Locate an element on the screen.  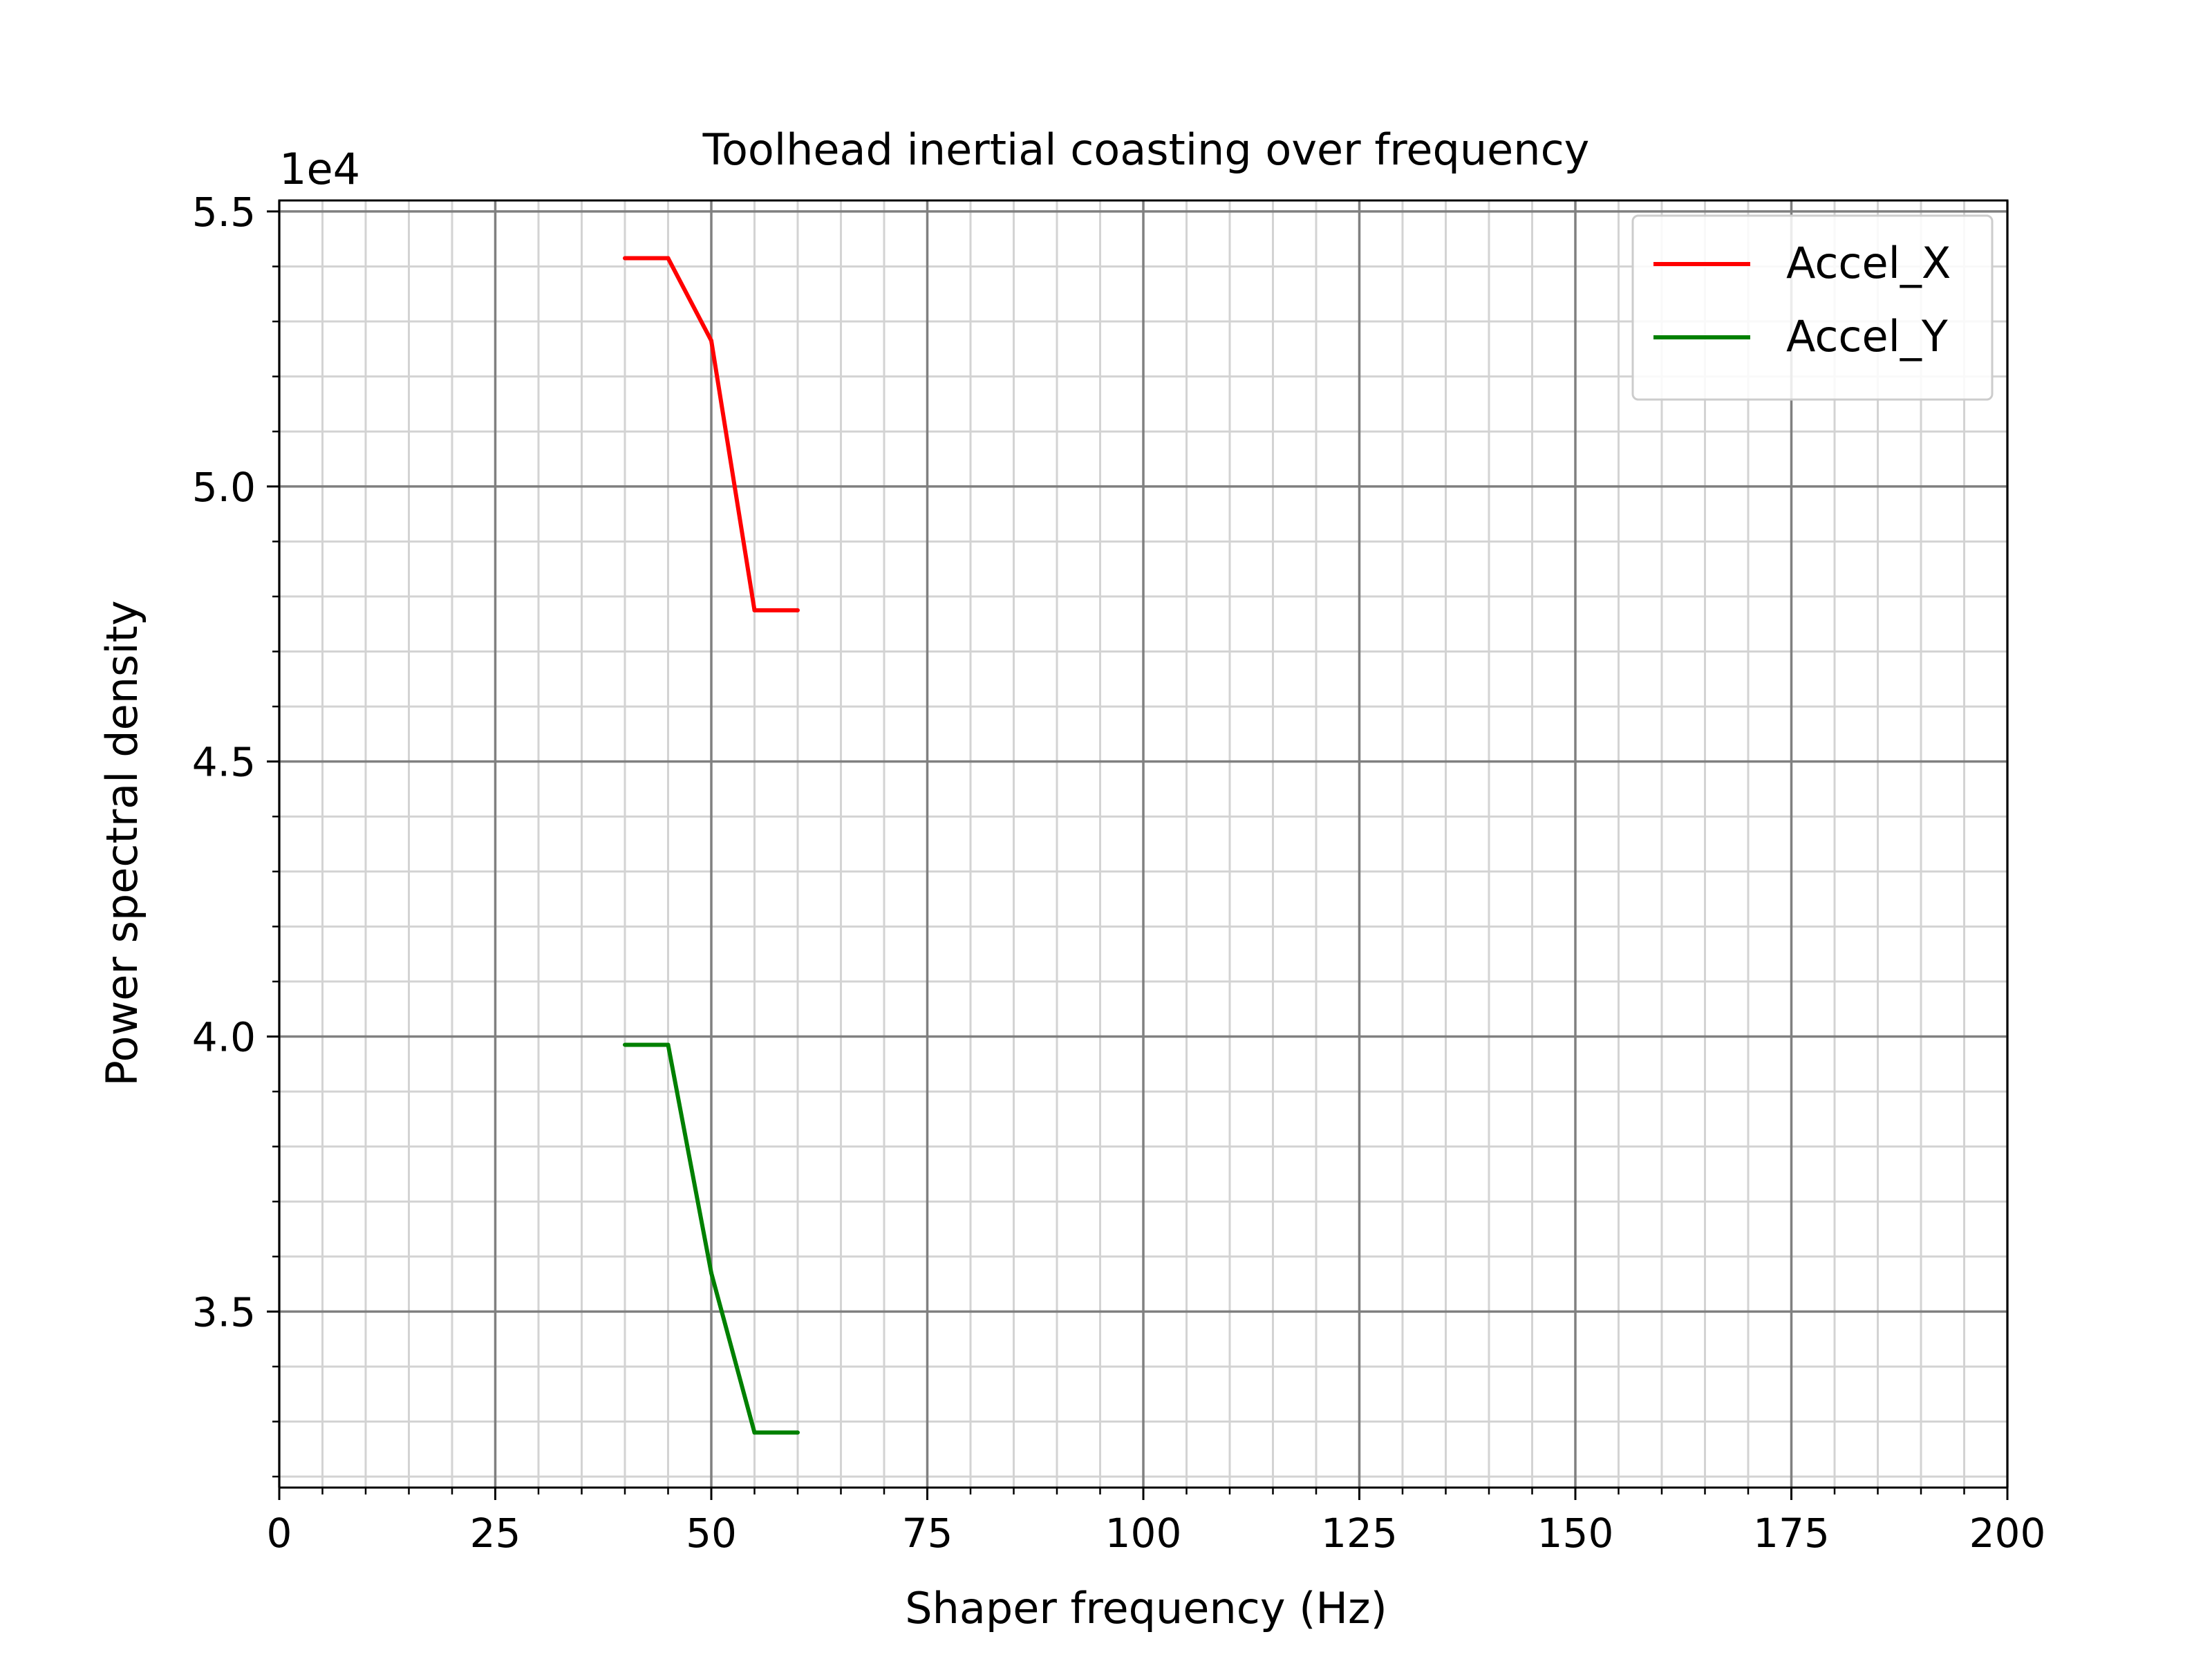
x-tick-label: 200 is located at coordinates (2008, 1534).